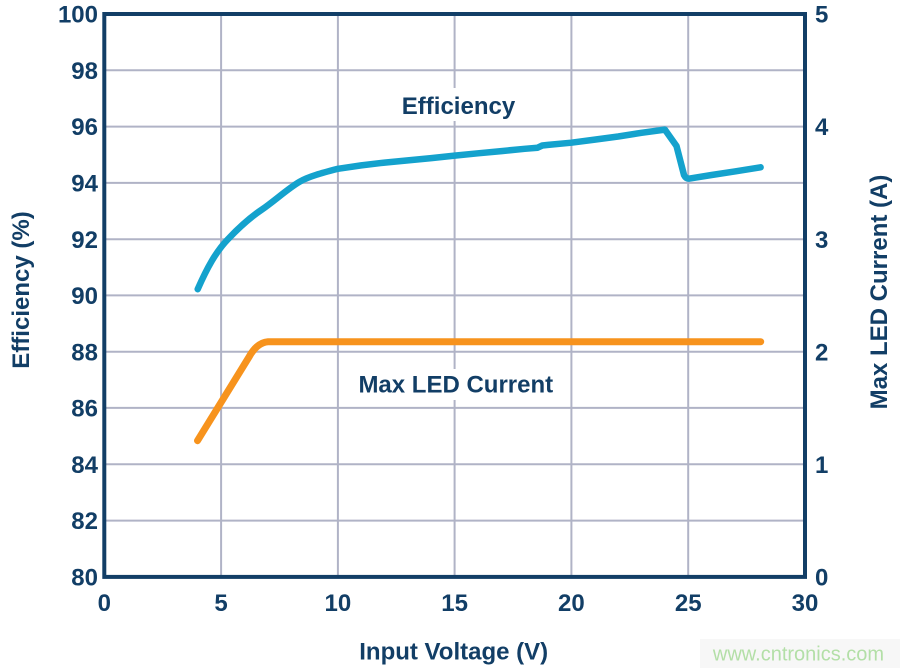 The image size is (900, 670). What do you see at coordinates (84, 184) in the screenshot?
I see `svg-text: 94` at bounding box center [84, 184].